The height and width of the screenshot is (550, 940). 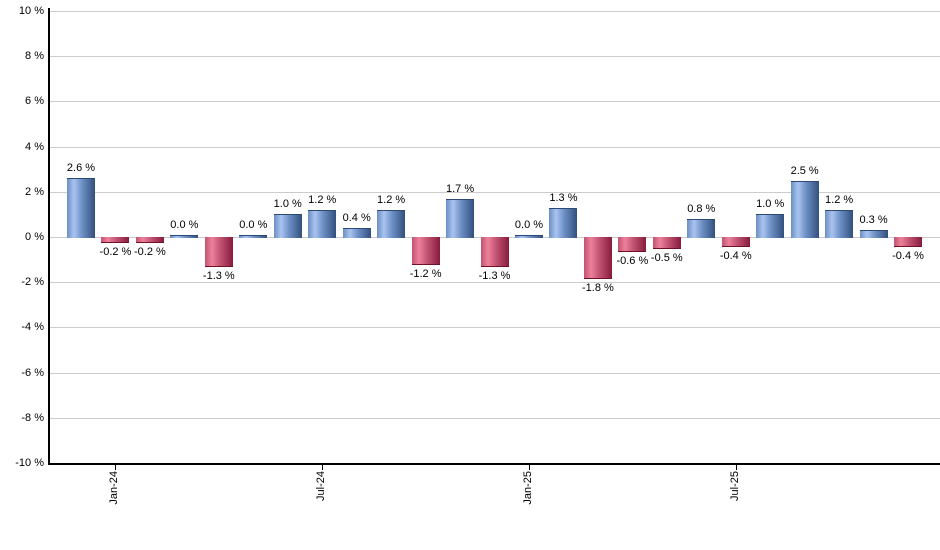 I want to click on bar-value-label-mar-24: 0.0 %, so click(x=184, y=225).